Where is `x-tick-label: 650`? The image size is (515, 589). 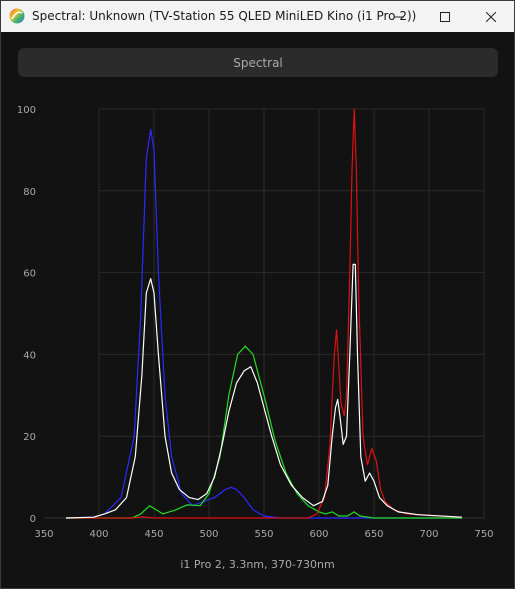
x-tick-label: 650 is located at coordinates (373, 534).